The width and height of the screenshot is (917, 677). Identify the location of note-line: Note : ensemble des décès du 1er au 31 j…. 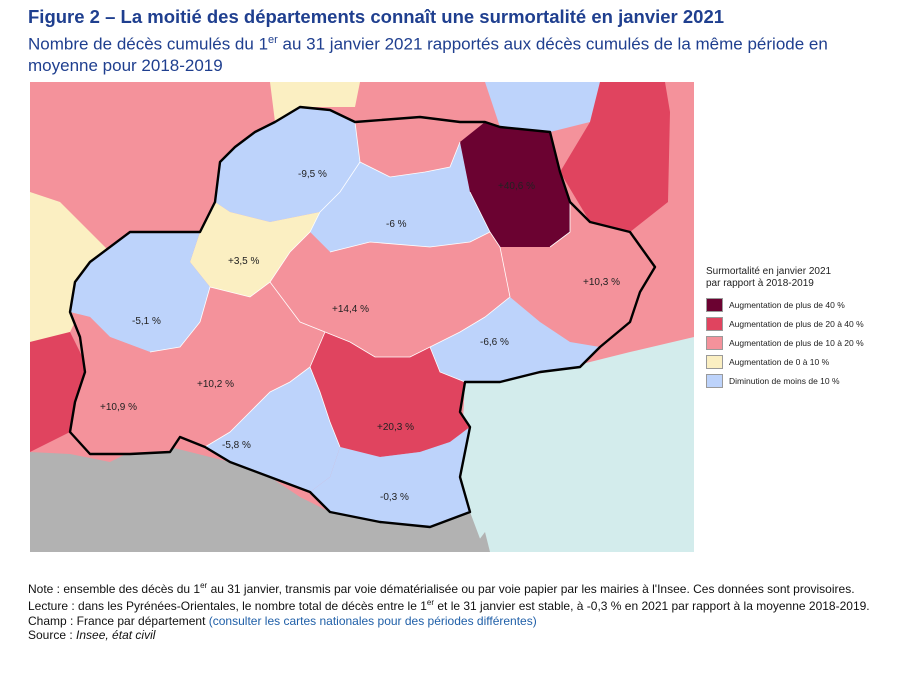
(458, 587).